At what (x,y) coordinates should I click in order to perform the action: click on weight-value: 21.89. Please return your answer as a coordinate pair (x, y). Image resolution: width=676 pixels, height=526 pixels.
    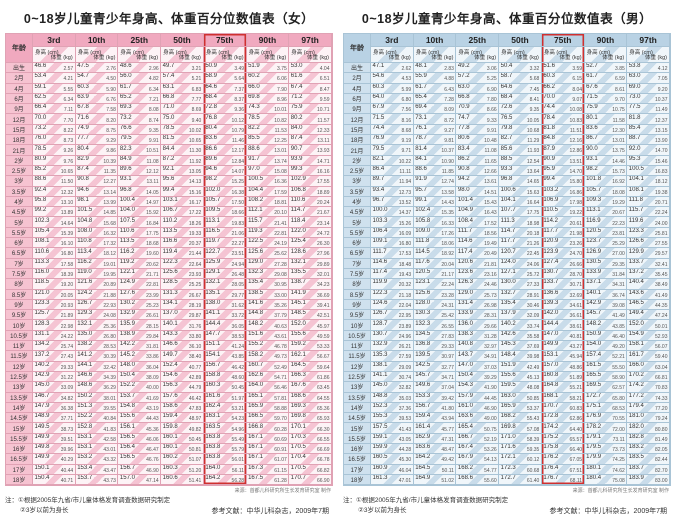
    Looking at the image, I should click on (67, 316).